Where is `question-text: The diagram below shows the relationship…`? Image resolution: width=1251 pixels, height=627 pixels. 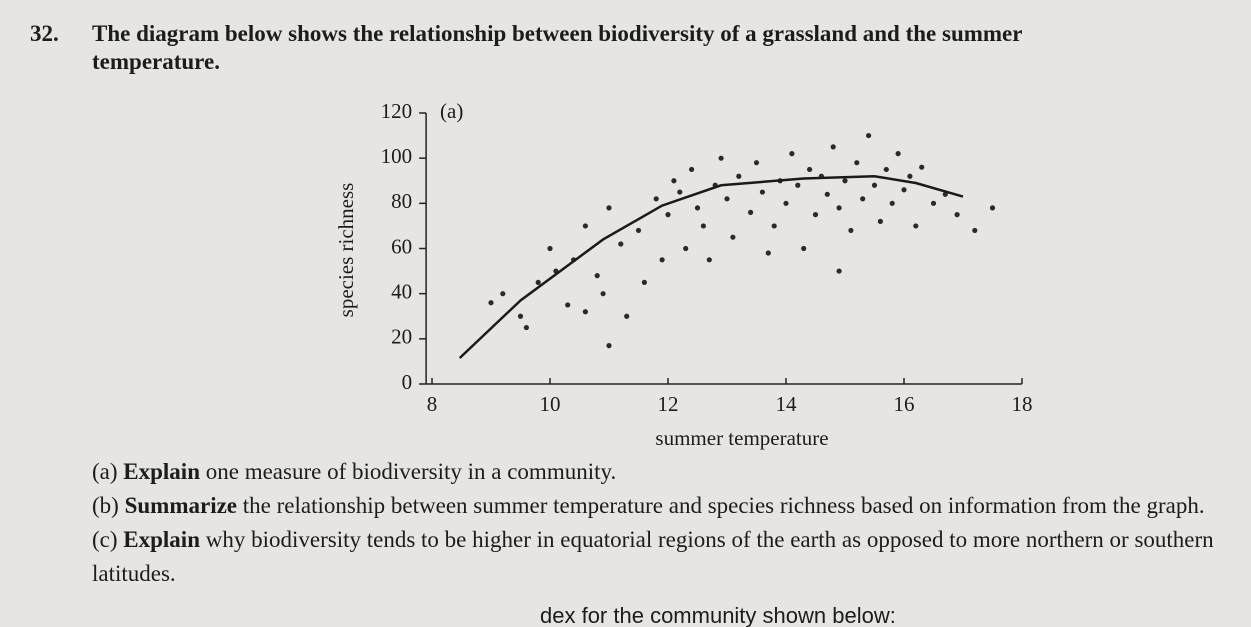
question-text: The diagram below shows the relationship… is located at coordinates (557, 47).